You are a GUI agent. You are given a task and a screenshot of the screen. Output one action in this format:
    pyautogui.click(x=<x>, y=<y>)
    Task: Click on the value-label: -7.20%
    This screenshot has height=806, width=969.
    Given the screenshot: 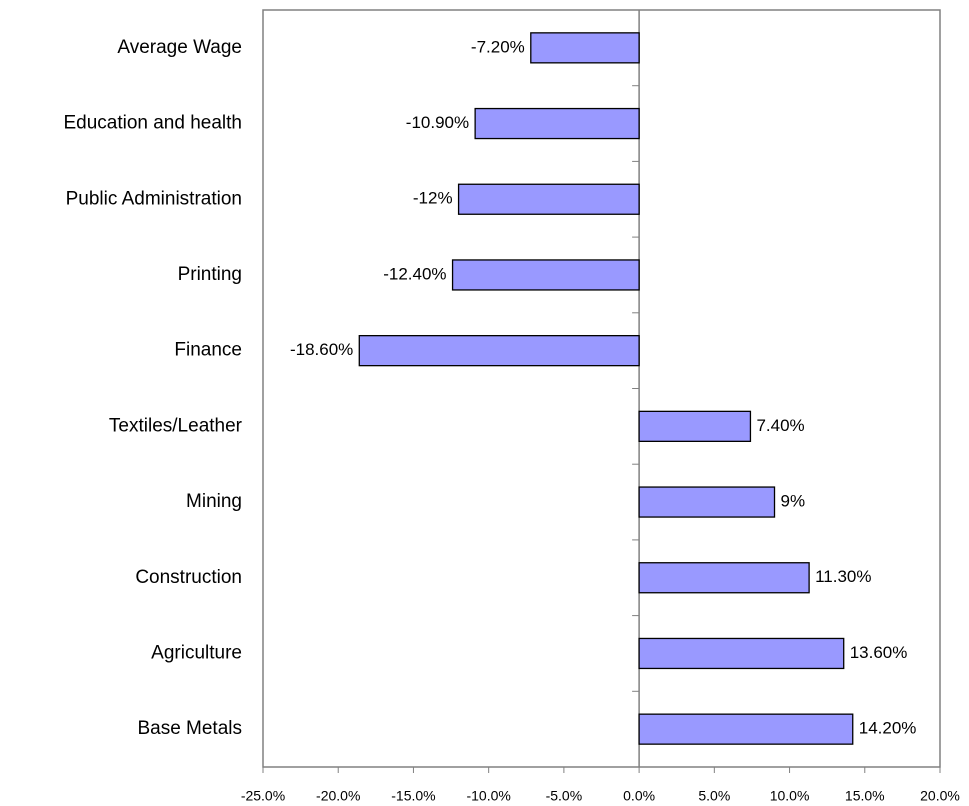 What is the action you would take?
    pyautogui.click(x=498, y=46)
    